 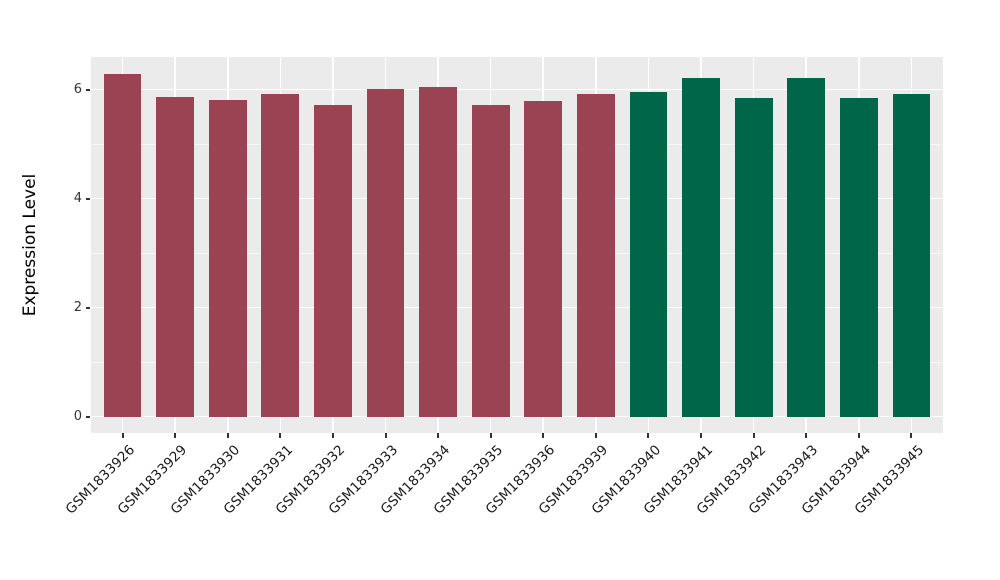 I want to click on y-axis-title: Expression Level, so click(x=30, y=245).